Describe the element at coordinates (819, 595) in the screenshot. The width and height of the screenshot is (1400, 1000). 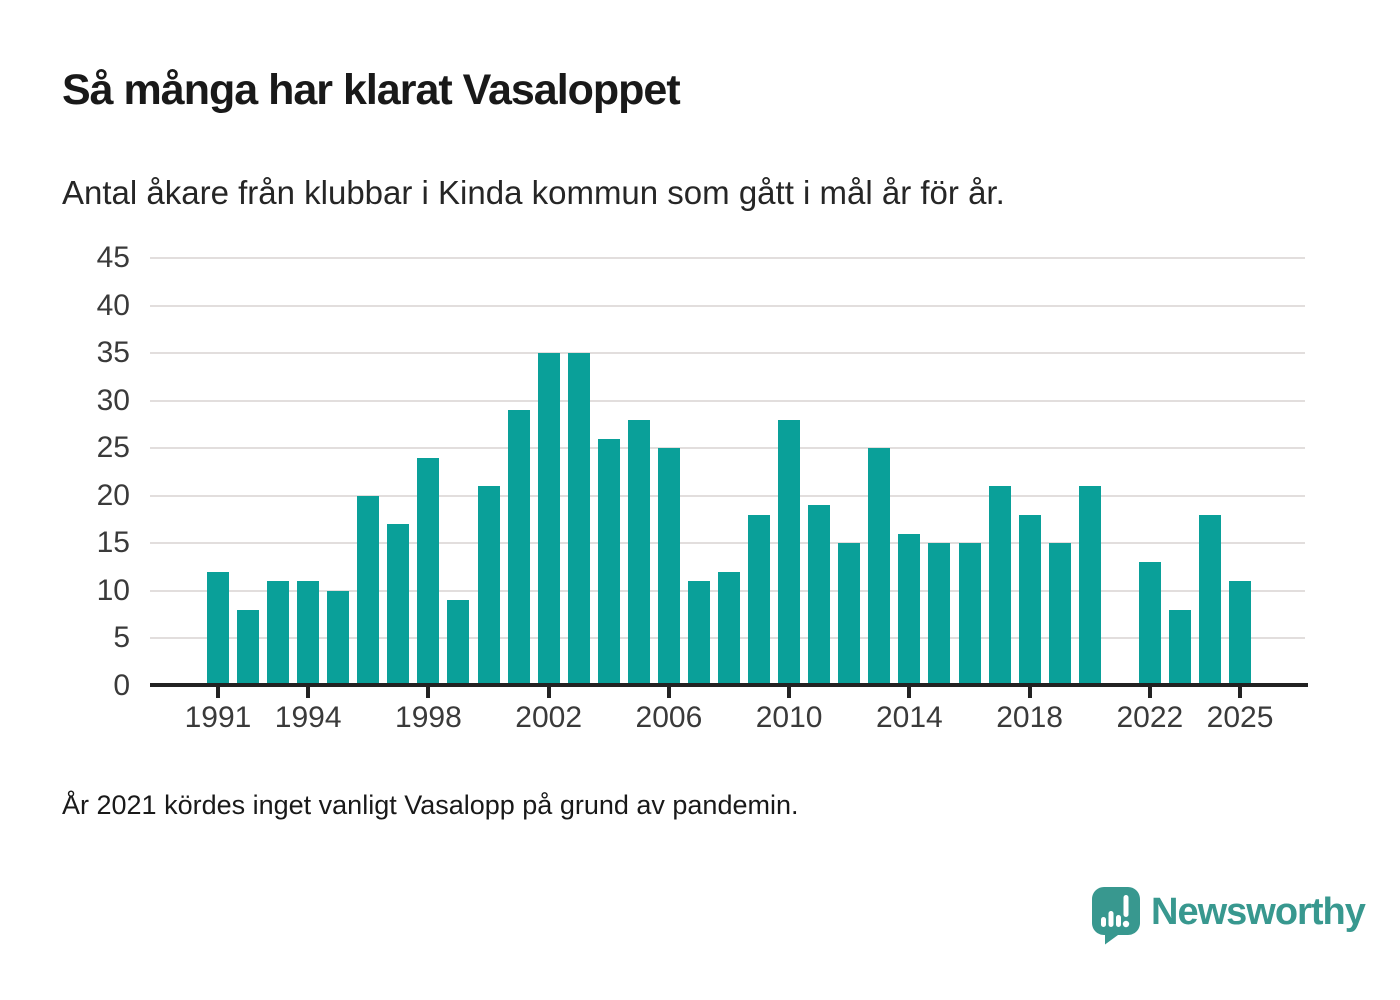
I see `bar-2011` at that location.